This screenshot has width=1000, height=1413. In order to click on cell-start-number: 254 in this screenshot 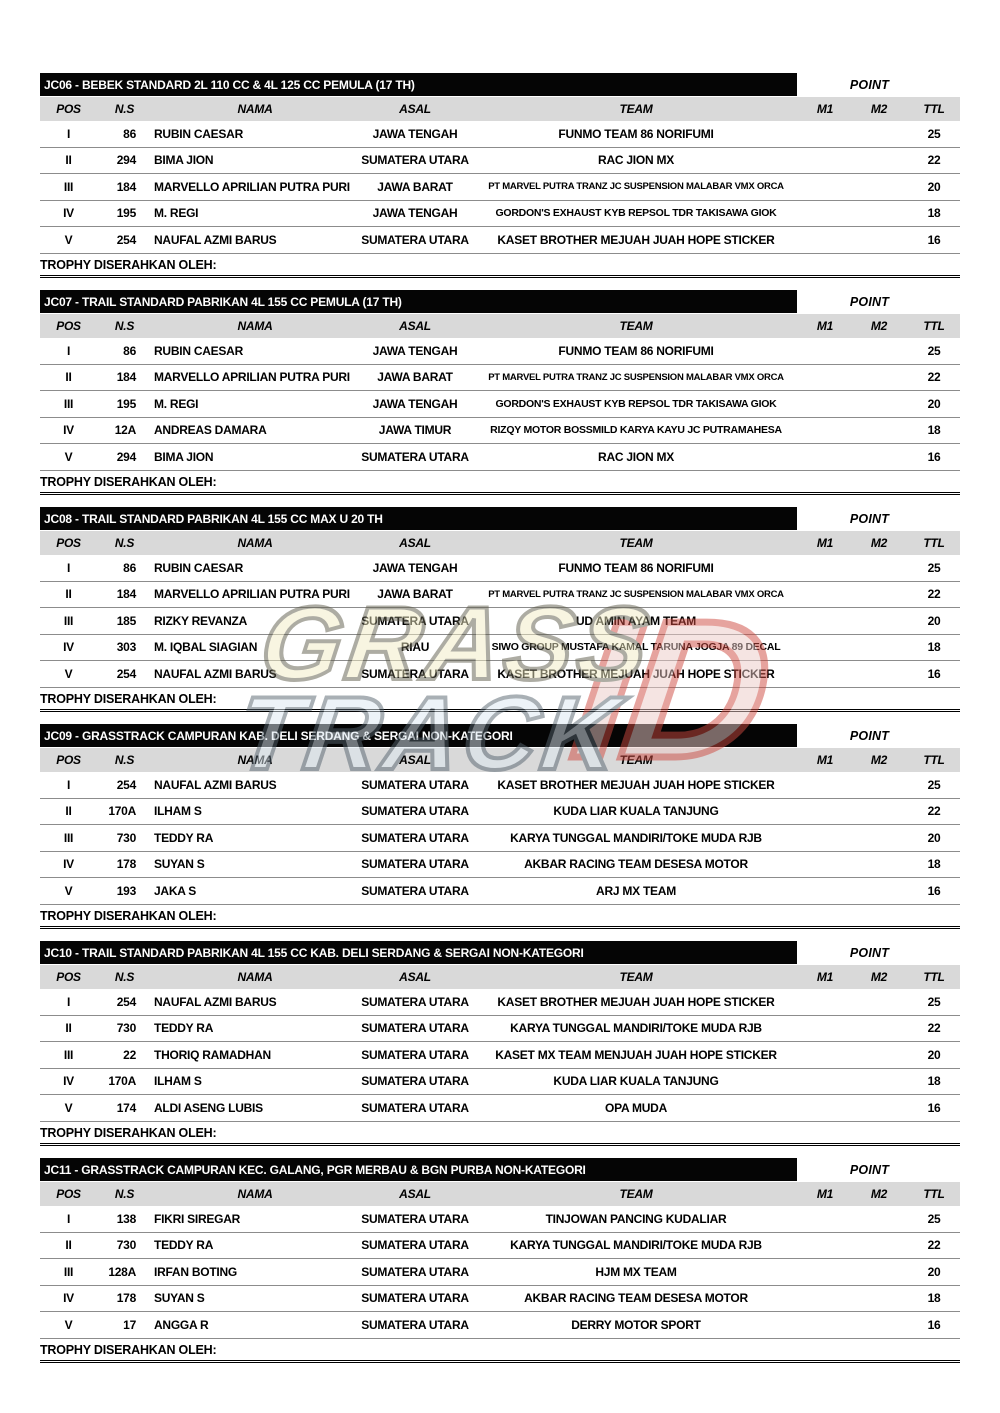, I will do `click(126, 239)`.